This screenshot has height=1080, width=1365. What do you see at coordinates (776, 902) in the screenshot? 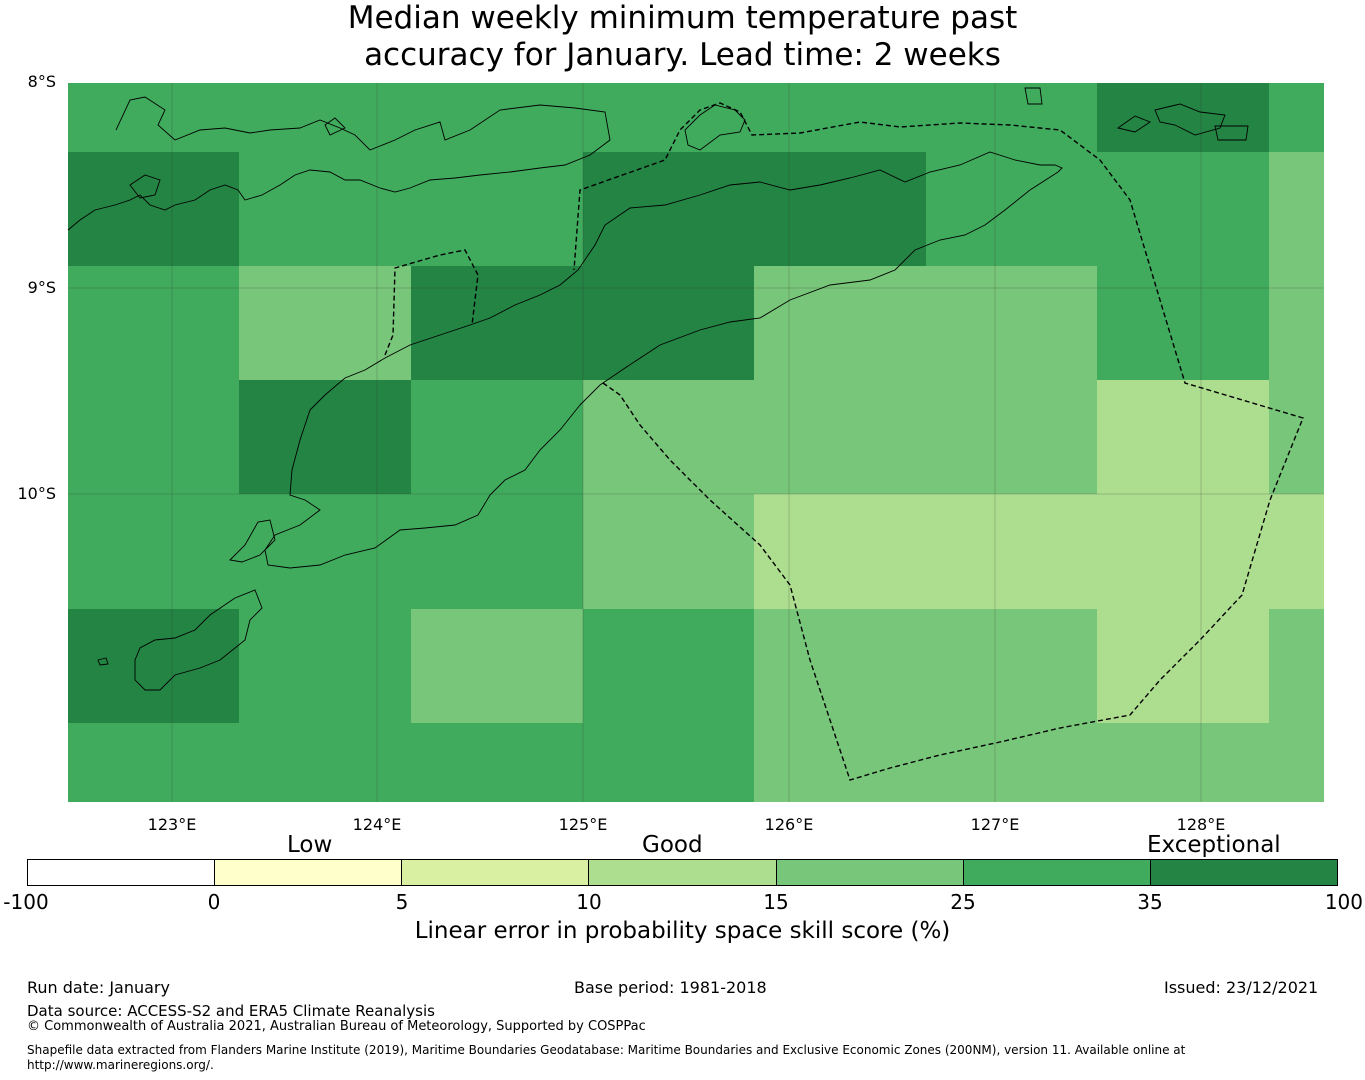
I see `colorbar-tick: 15` at bounding box center [776, 902].